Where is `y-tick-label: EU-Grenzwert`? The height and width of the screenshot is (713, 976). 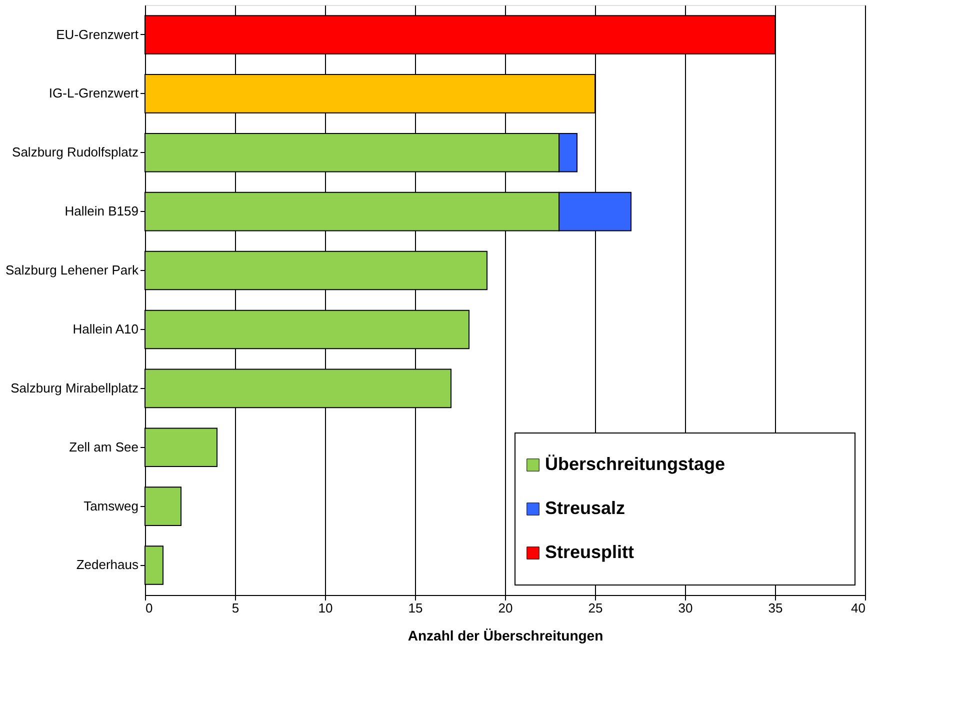 y-tick-label: EU-Grenzwert is located at coordinates (97, 34).